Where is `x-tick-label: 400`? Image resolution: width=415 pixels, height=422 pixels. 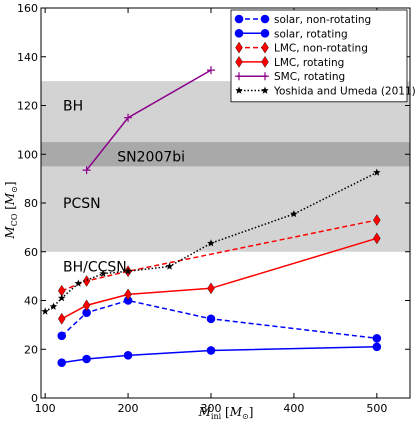
x-tick-label: 400 is located at coordinates (293, 408).